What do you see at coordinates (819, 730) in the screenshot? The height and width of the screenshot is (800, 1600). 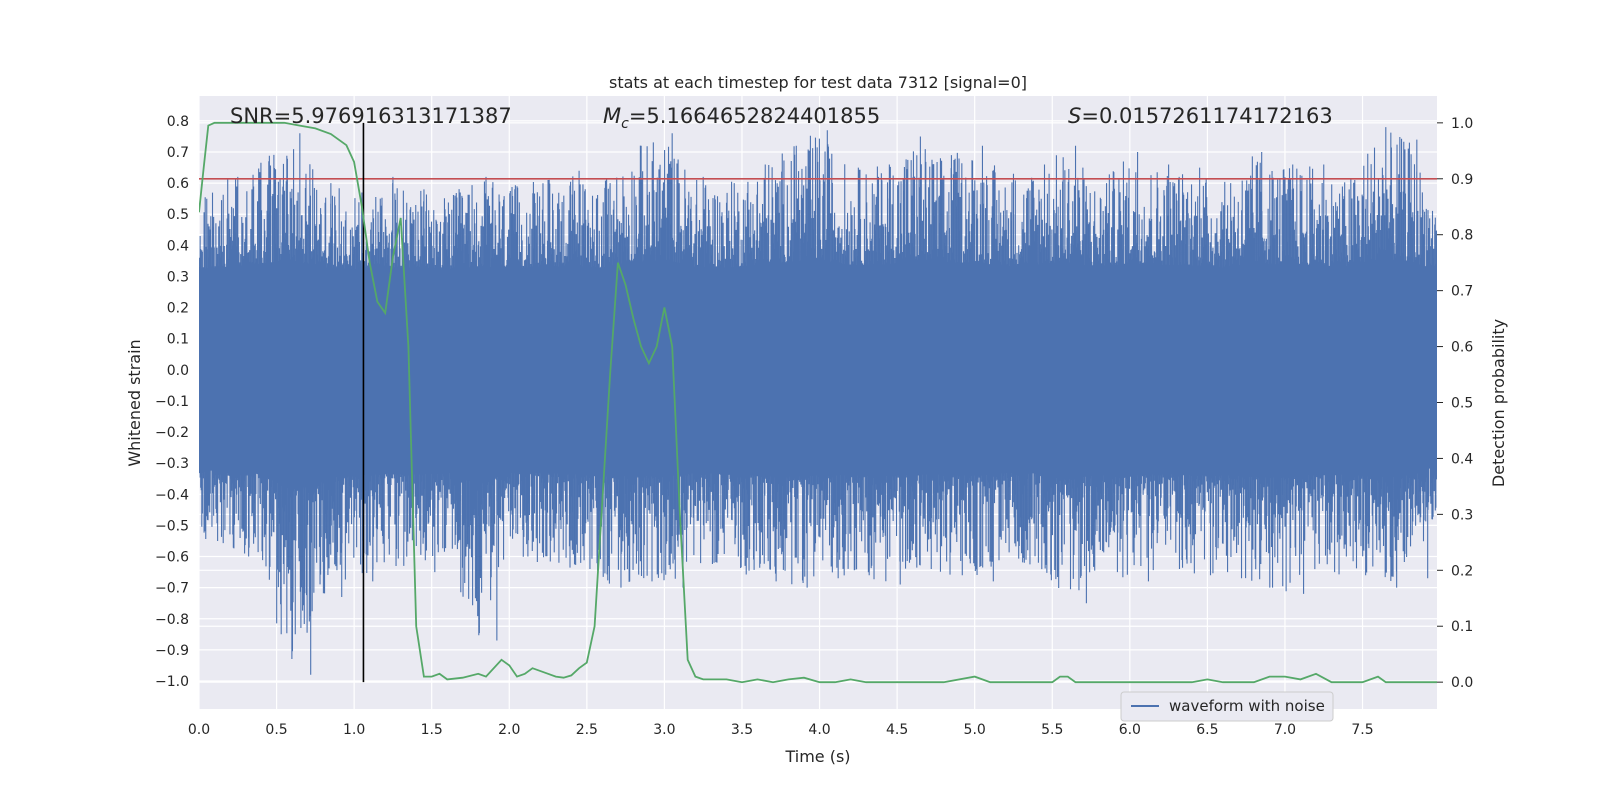 I see `x-tick-label: 4.0` at bounding box center [819, 730].